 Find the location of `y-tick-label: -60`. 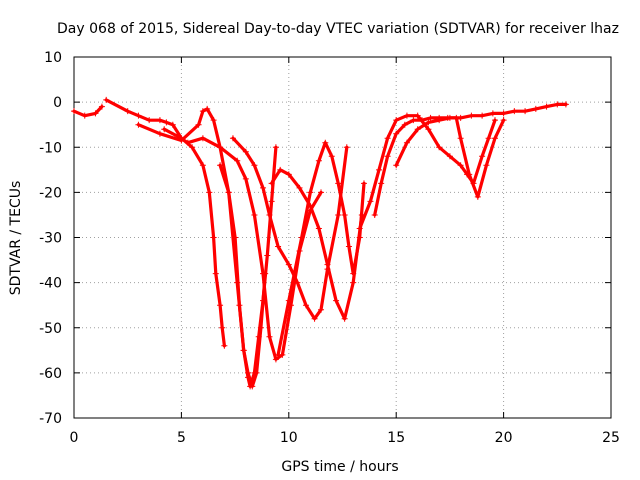

y-tick-label: -60 is located at coordinates (50, 374).